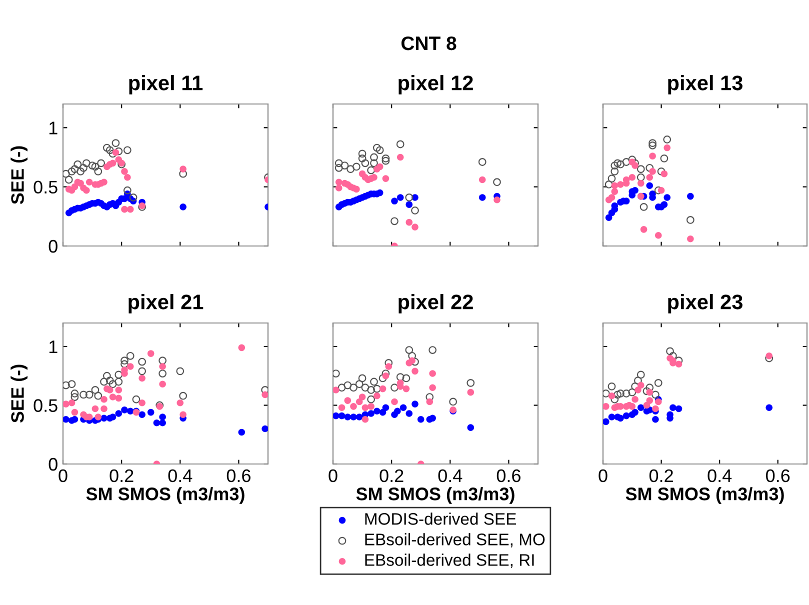  What do you see at coordinates (455, 540) in the screenshot?
I see `legend-label: EBsoil-derived SEE, MO` at bounding box center [455, 540].